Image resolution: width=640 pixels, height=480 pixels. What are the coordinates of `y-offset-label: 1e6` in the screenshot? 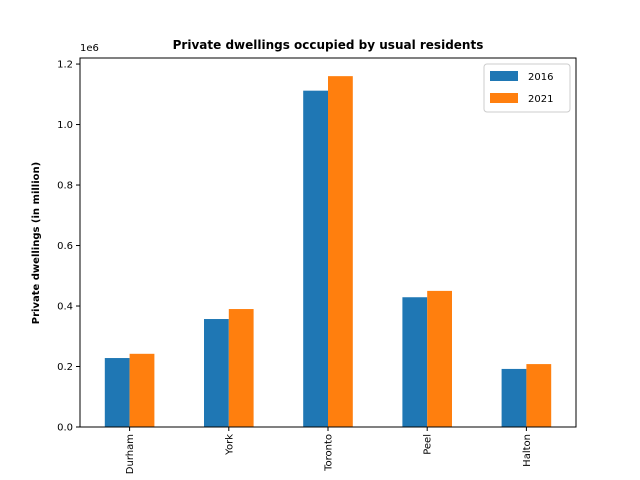 It's located at (89, 48).